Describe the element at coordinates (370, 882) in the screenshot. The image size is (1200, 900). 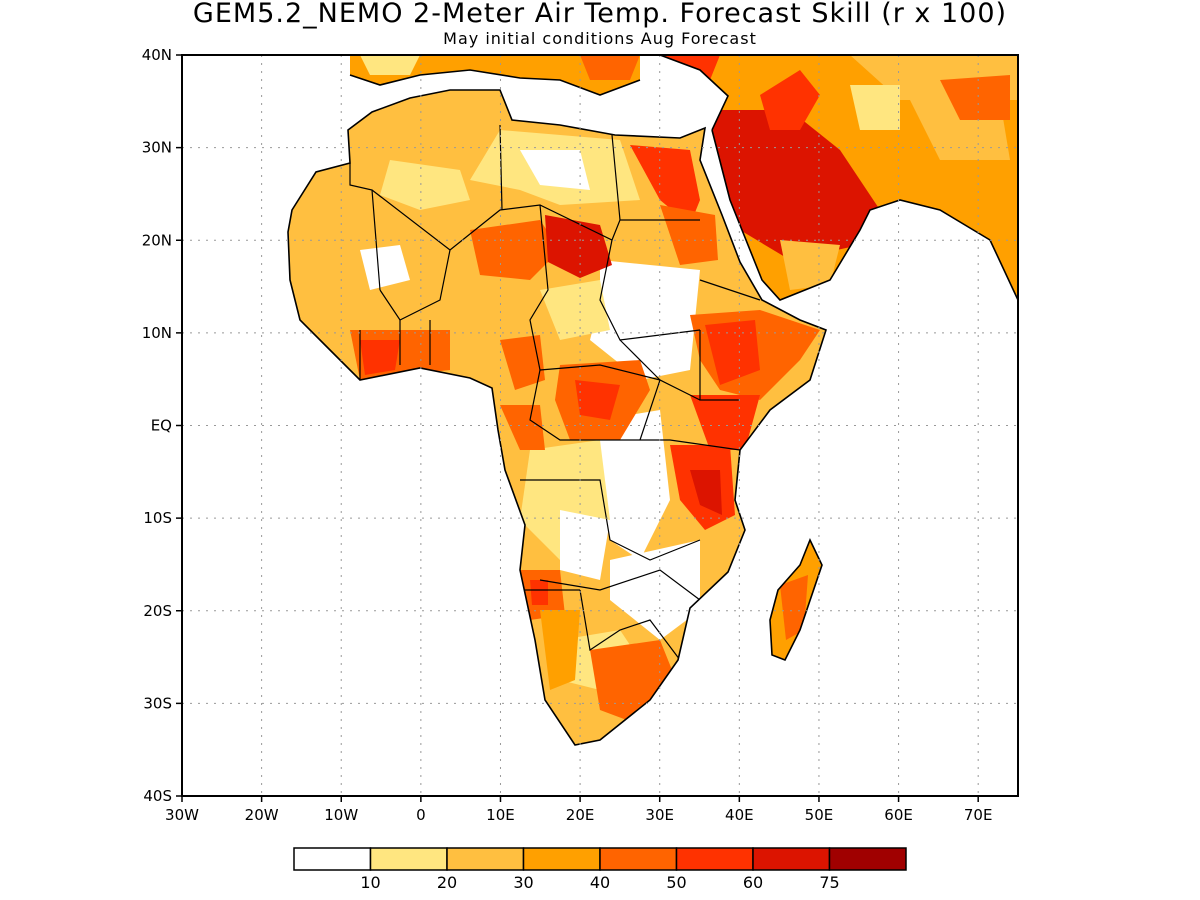
I see `colorbar-label: 10` at that location.